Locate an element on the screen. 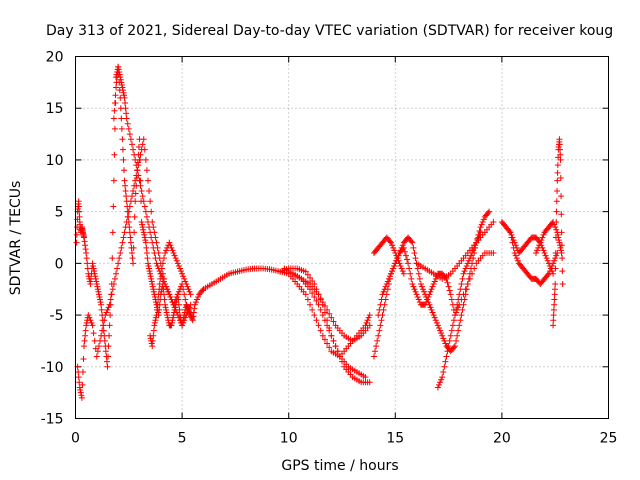 The image size is (640, 480). x-axis-title: GPS time / hours is located at coordinates (339, 466).